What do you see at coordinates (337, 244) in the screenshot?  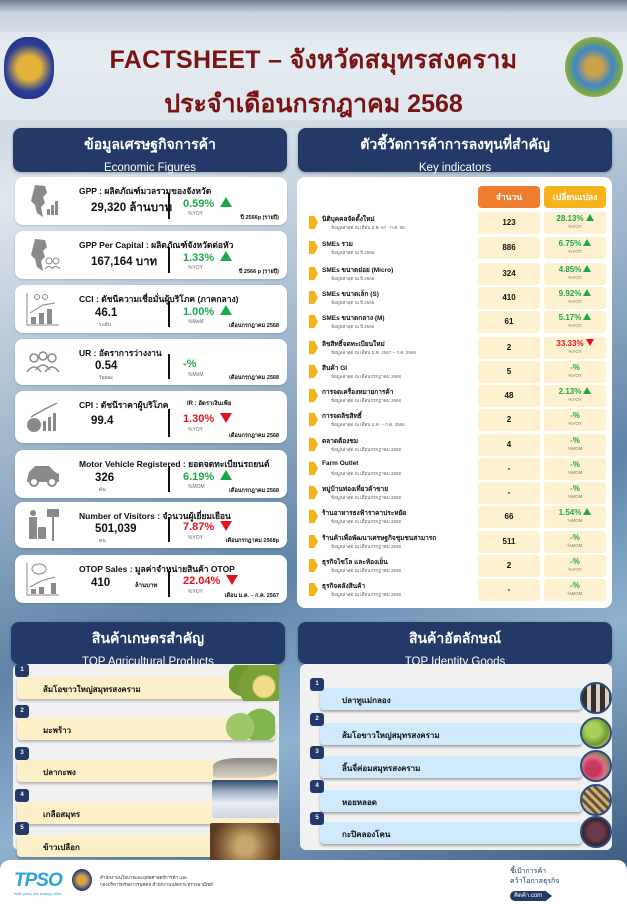 I see `indicator-name: SMEs รวม` at bounding box center [337, 244].